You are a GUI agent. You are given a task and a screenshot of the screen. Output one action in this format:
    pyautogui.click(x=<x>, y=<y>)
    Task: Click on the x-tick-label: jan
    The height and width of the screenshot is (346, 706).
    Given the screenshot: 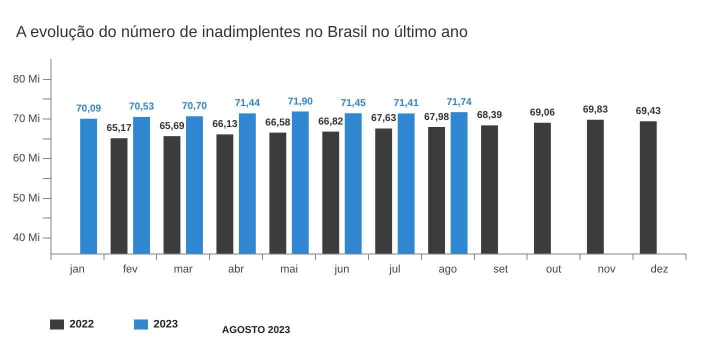 What is the action you would take?
    pyautogui.click(x=77, y=269)
    